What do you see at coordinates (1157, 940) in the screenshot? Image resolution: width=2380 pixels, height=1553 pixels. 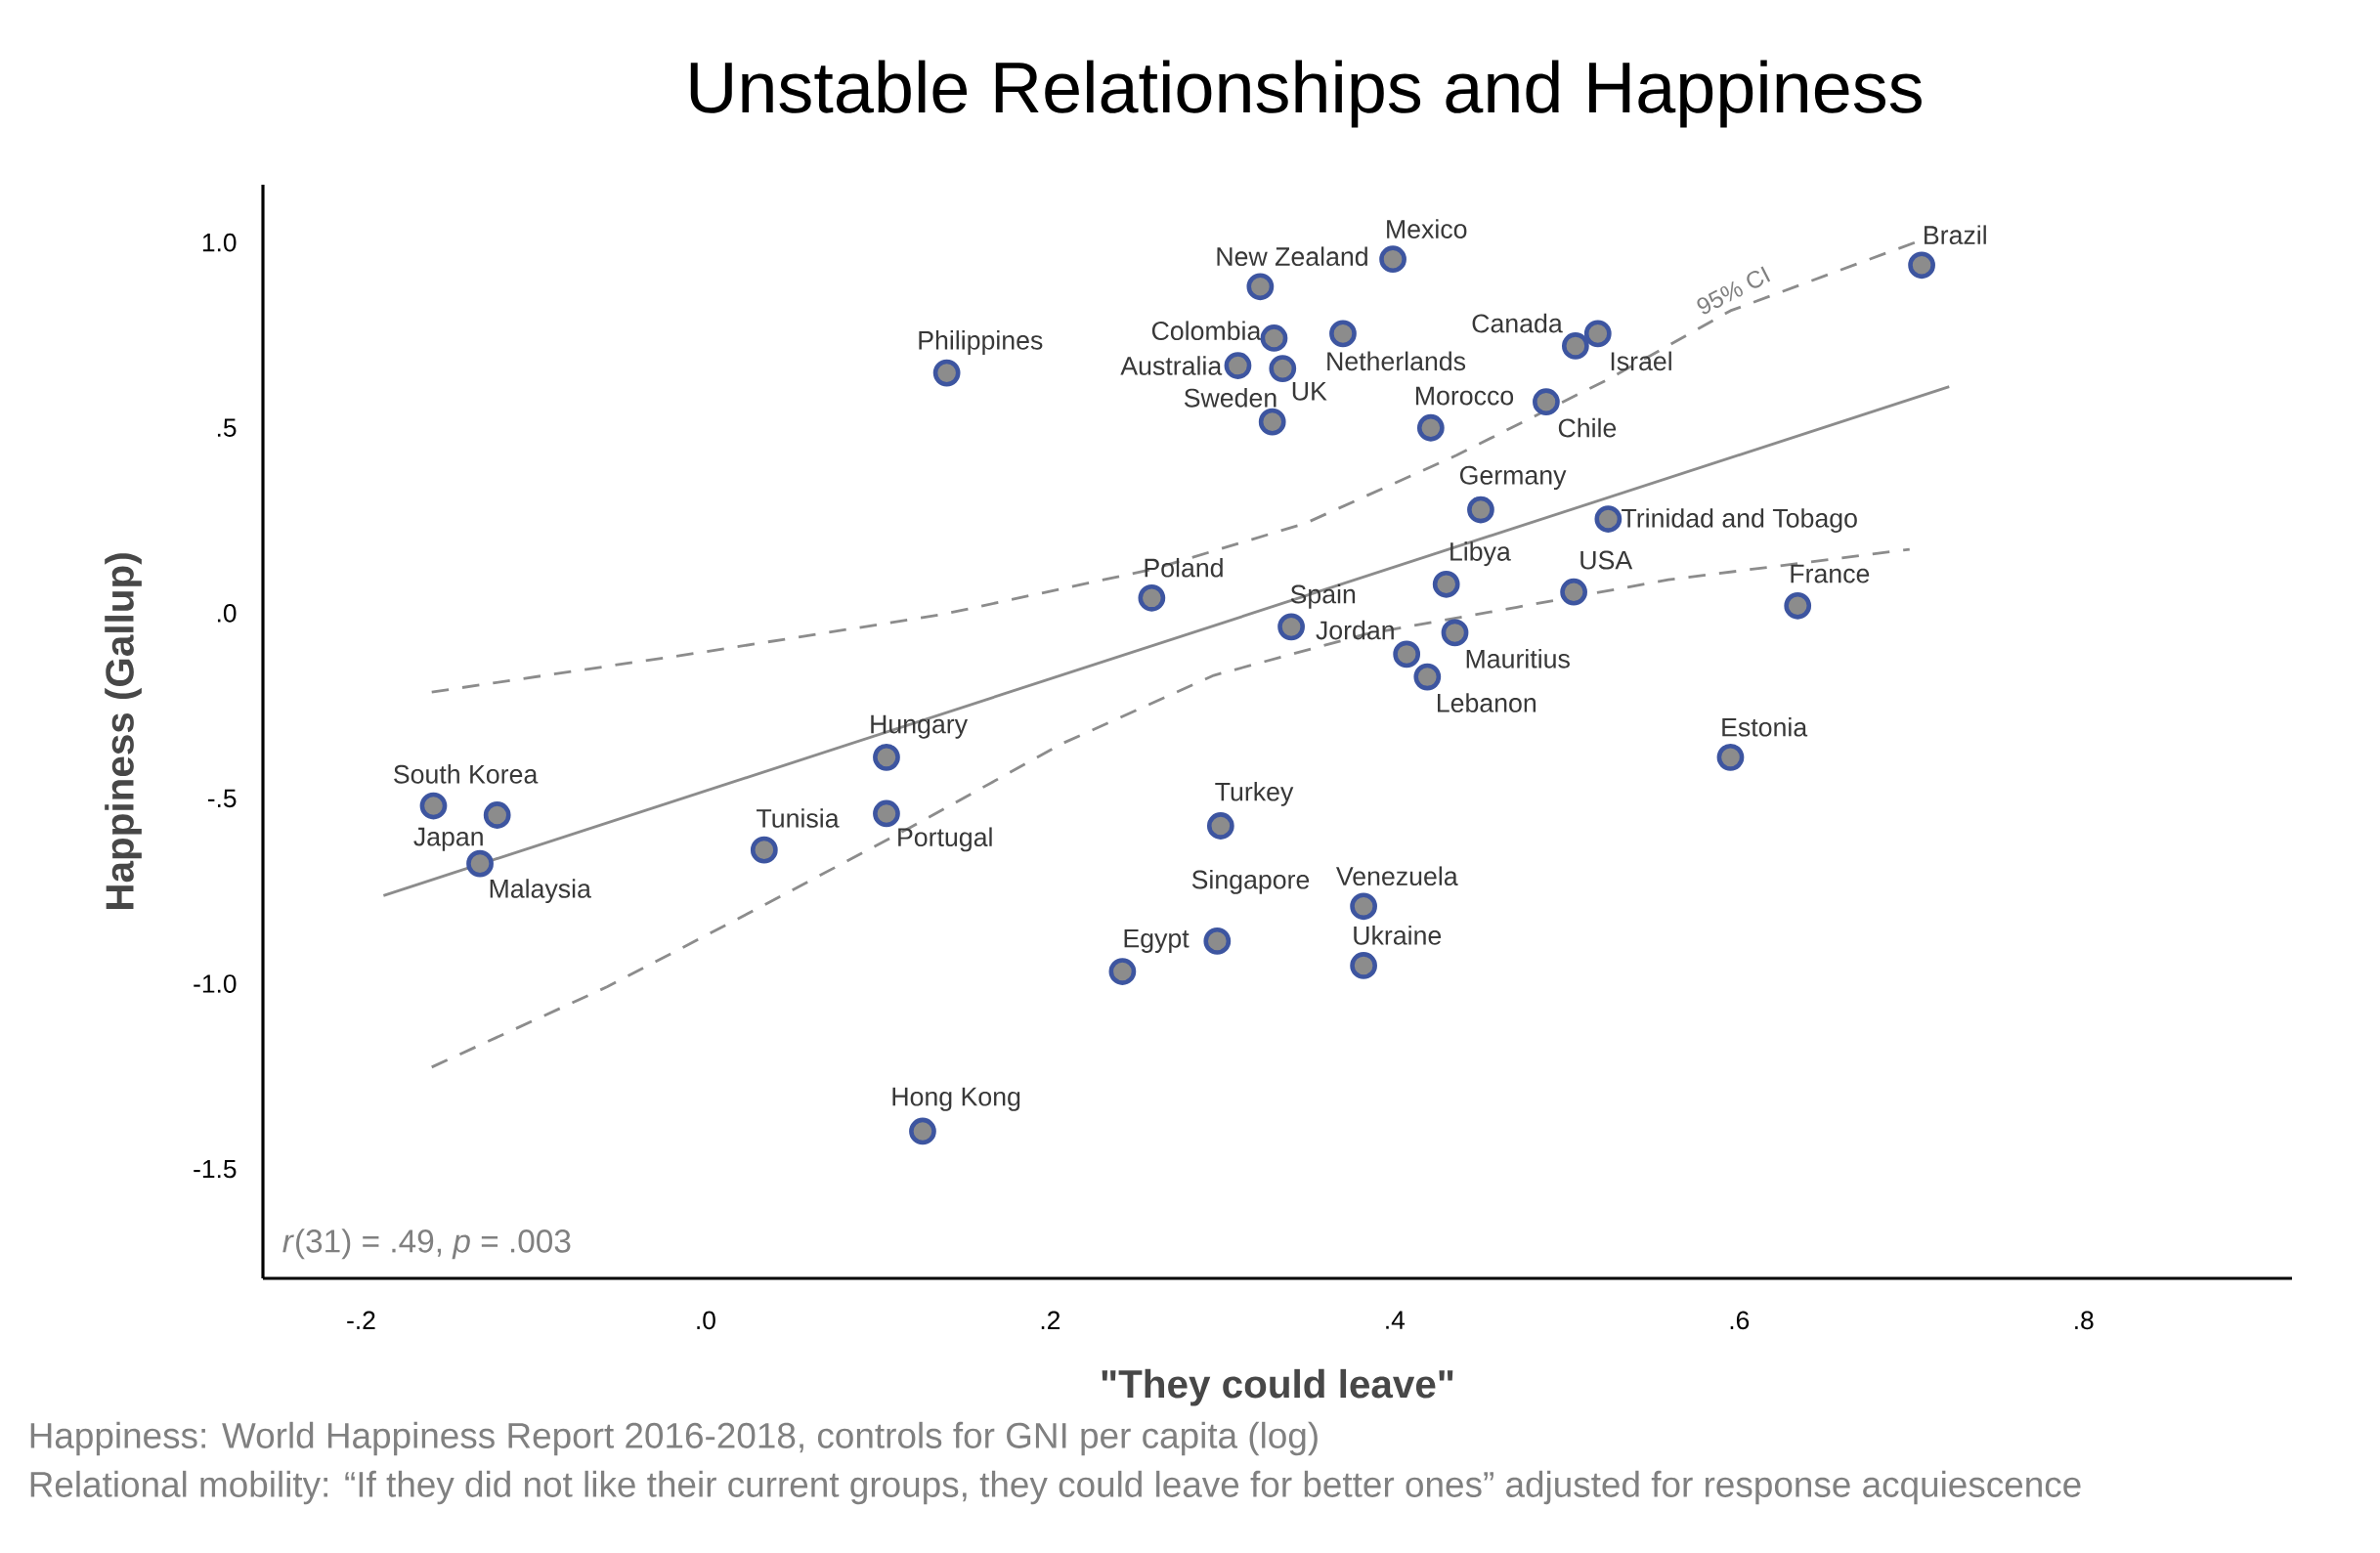 I see `annotation: Egypt` at bounding box center [1157, 940].